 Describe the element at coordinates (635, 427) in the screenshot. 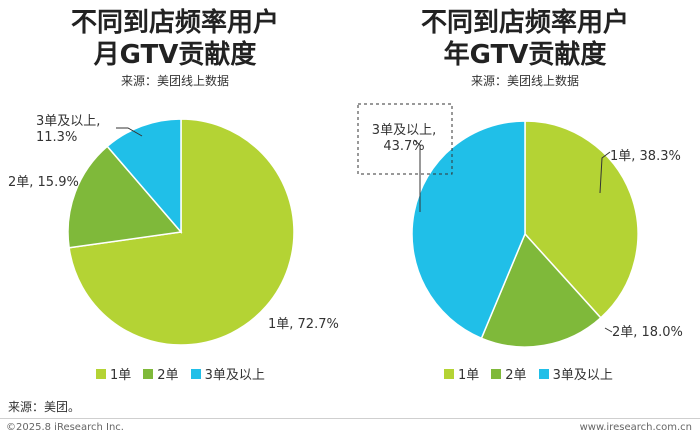

I see `website-link: www.iresearch.com.cn` at that location.